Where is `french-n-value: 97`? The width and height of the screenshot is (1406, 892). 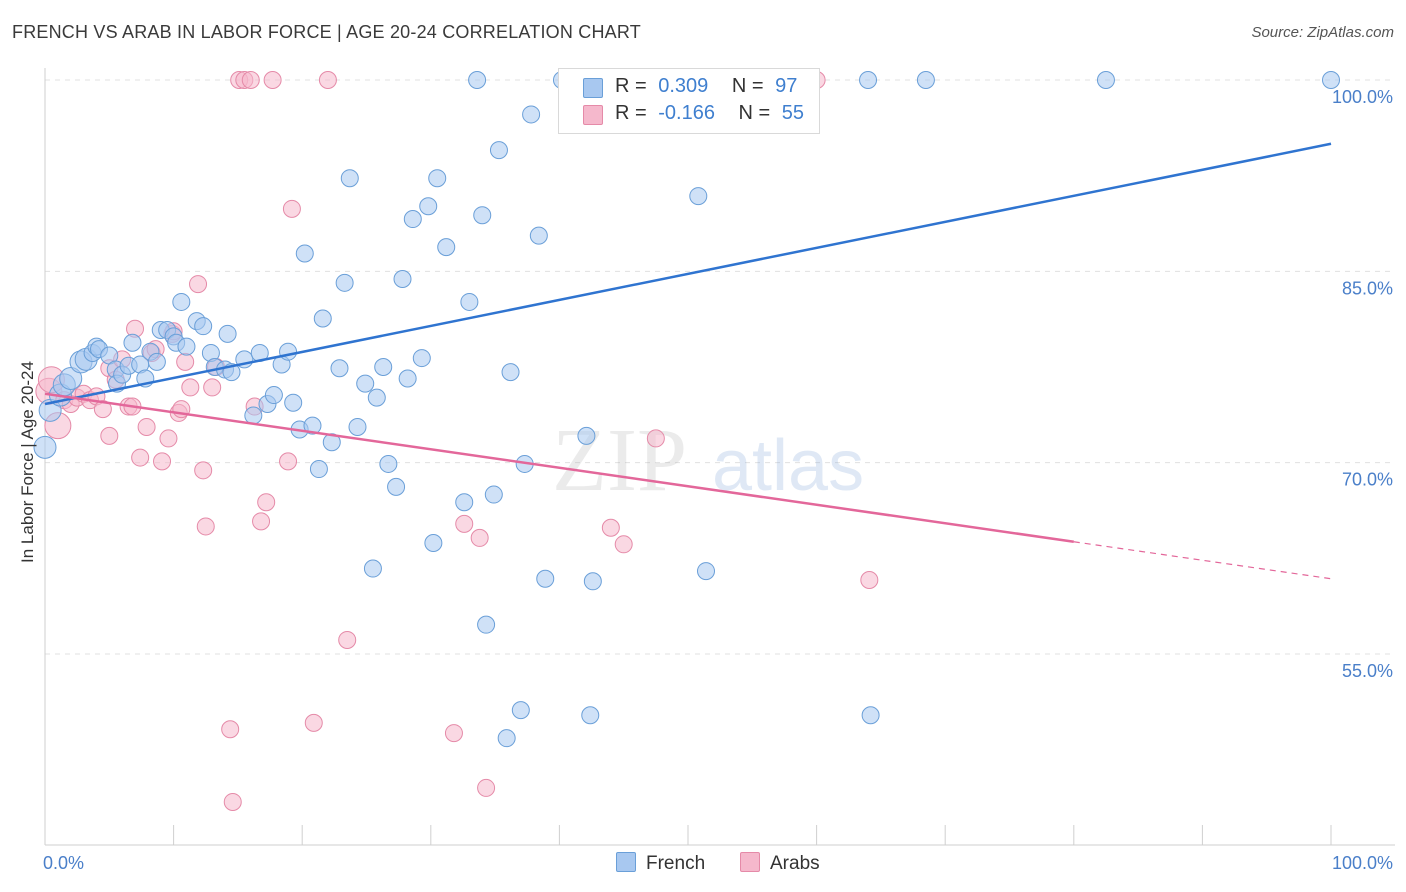 french-n-value: 97 is located at coordinates (786, 86).